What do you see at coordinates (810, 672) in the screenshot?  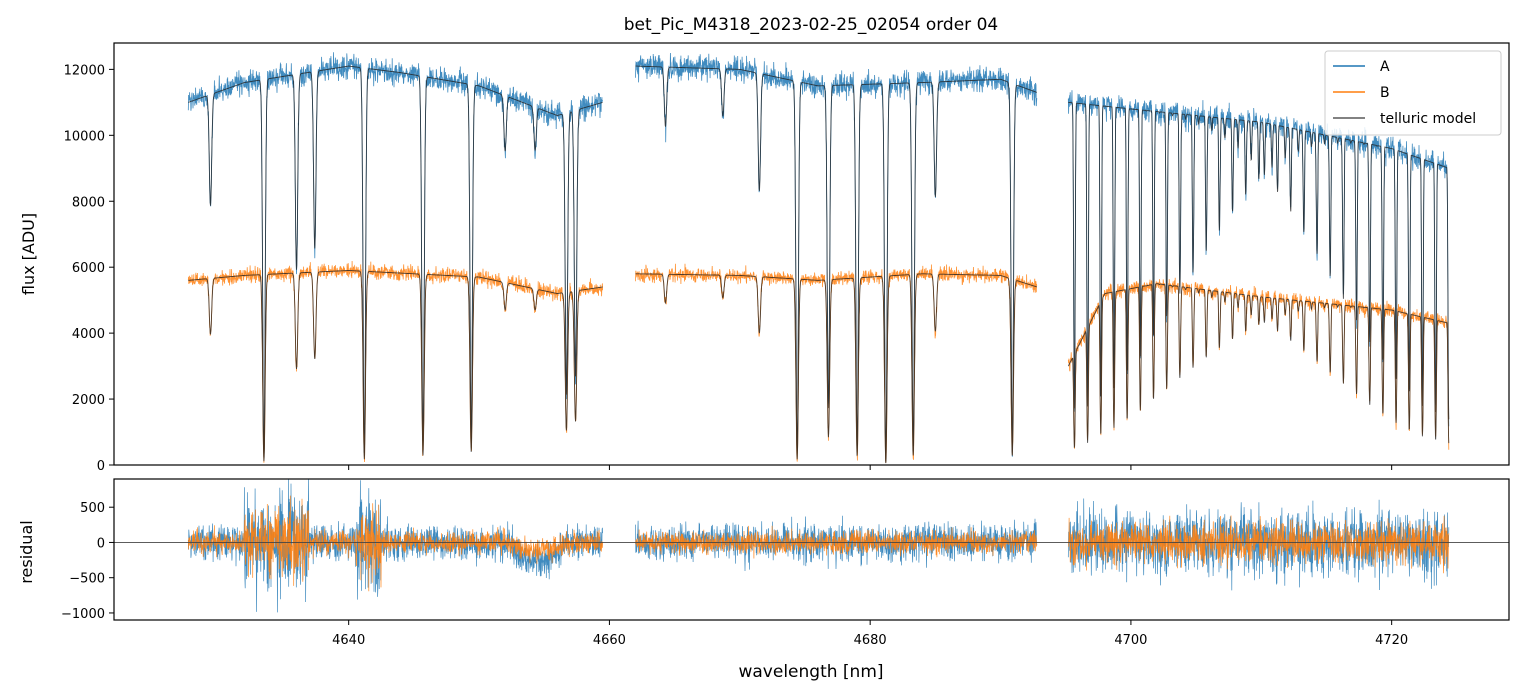 I see `x-axis-label: wavelength [nm]` at bounding box center [810, 672].